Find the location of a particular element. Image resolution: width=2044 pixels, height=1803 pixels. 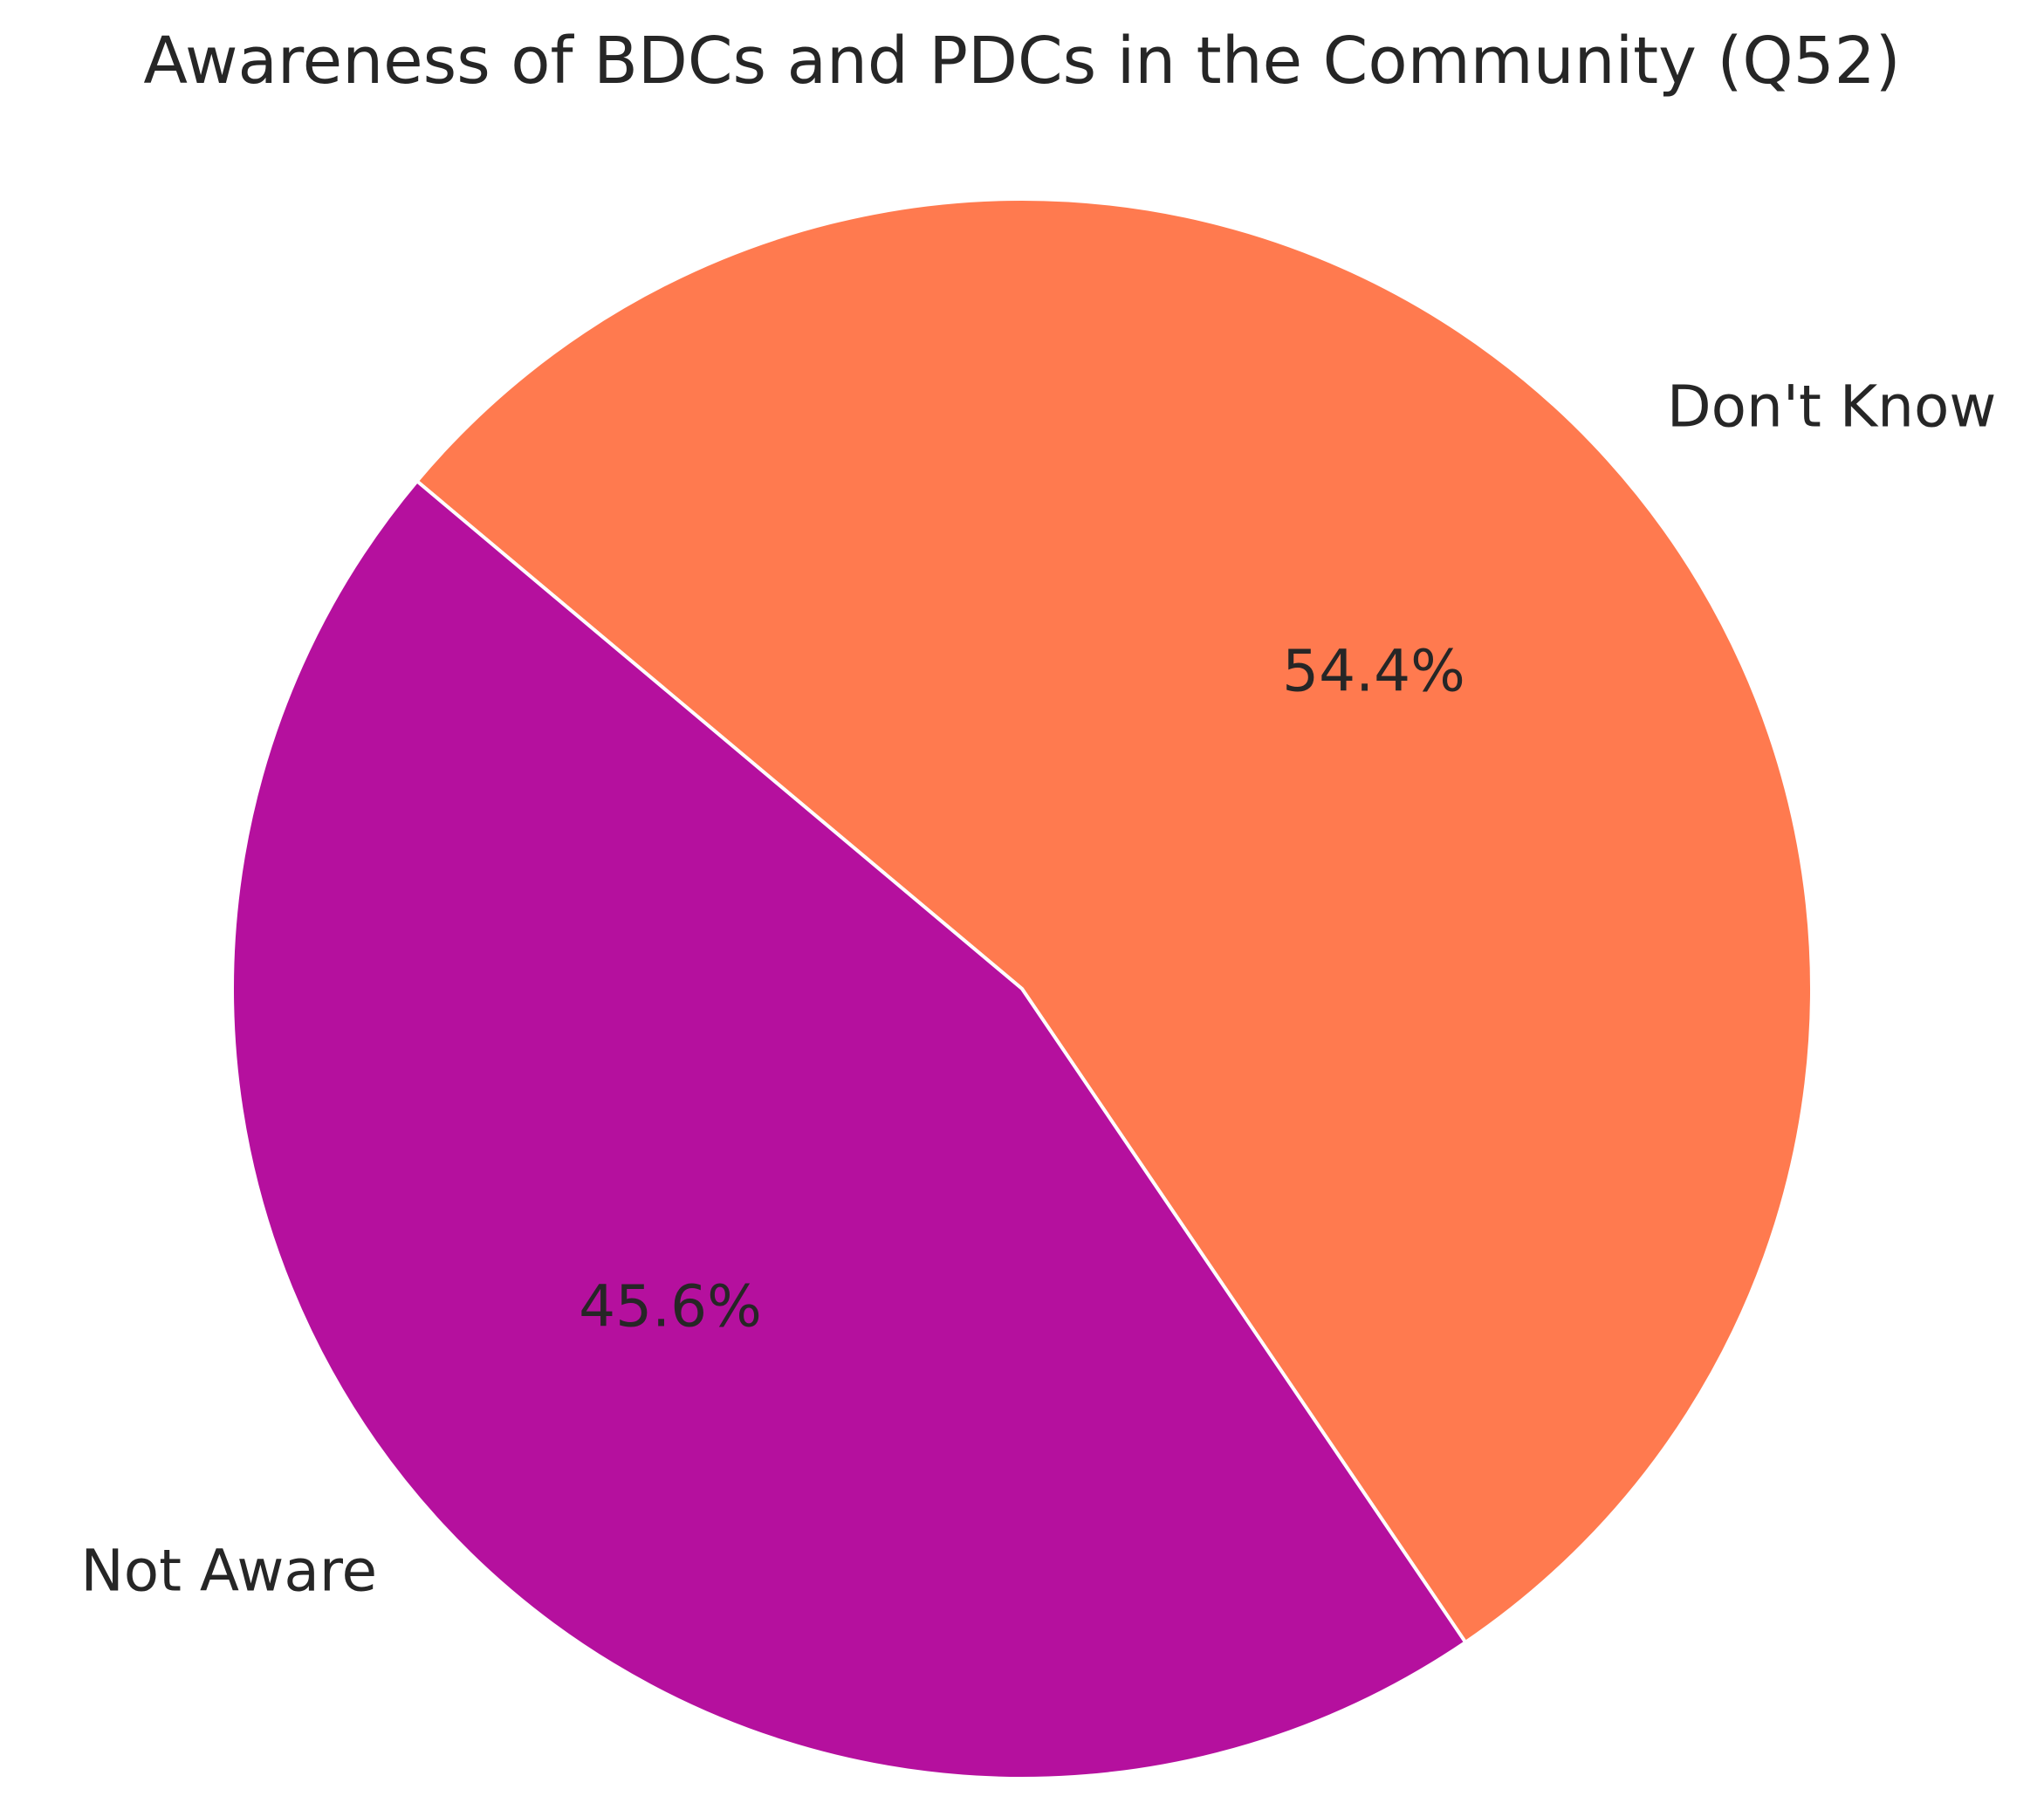

slice-category-label-not-aware: Not Aware is located at coordinates (229, 1572).